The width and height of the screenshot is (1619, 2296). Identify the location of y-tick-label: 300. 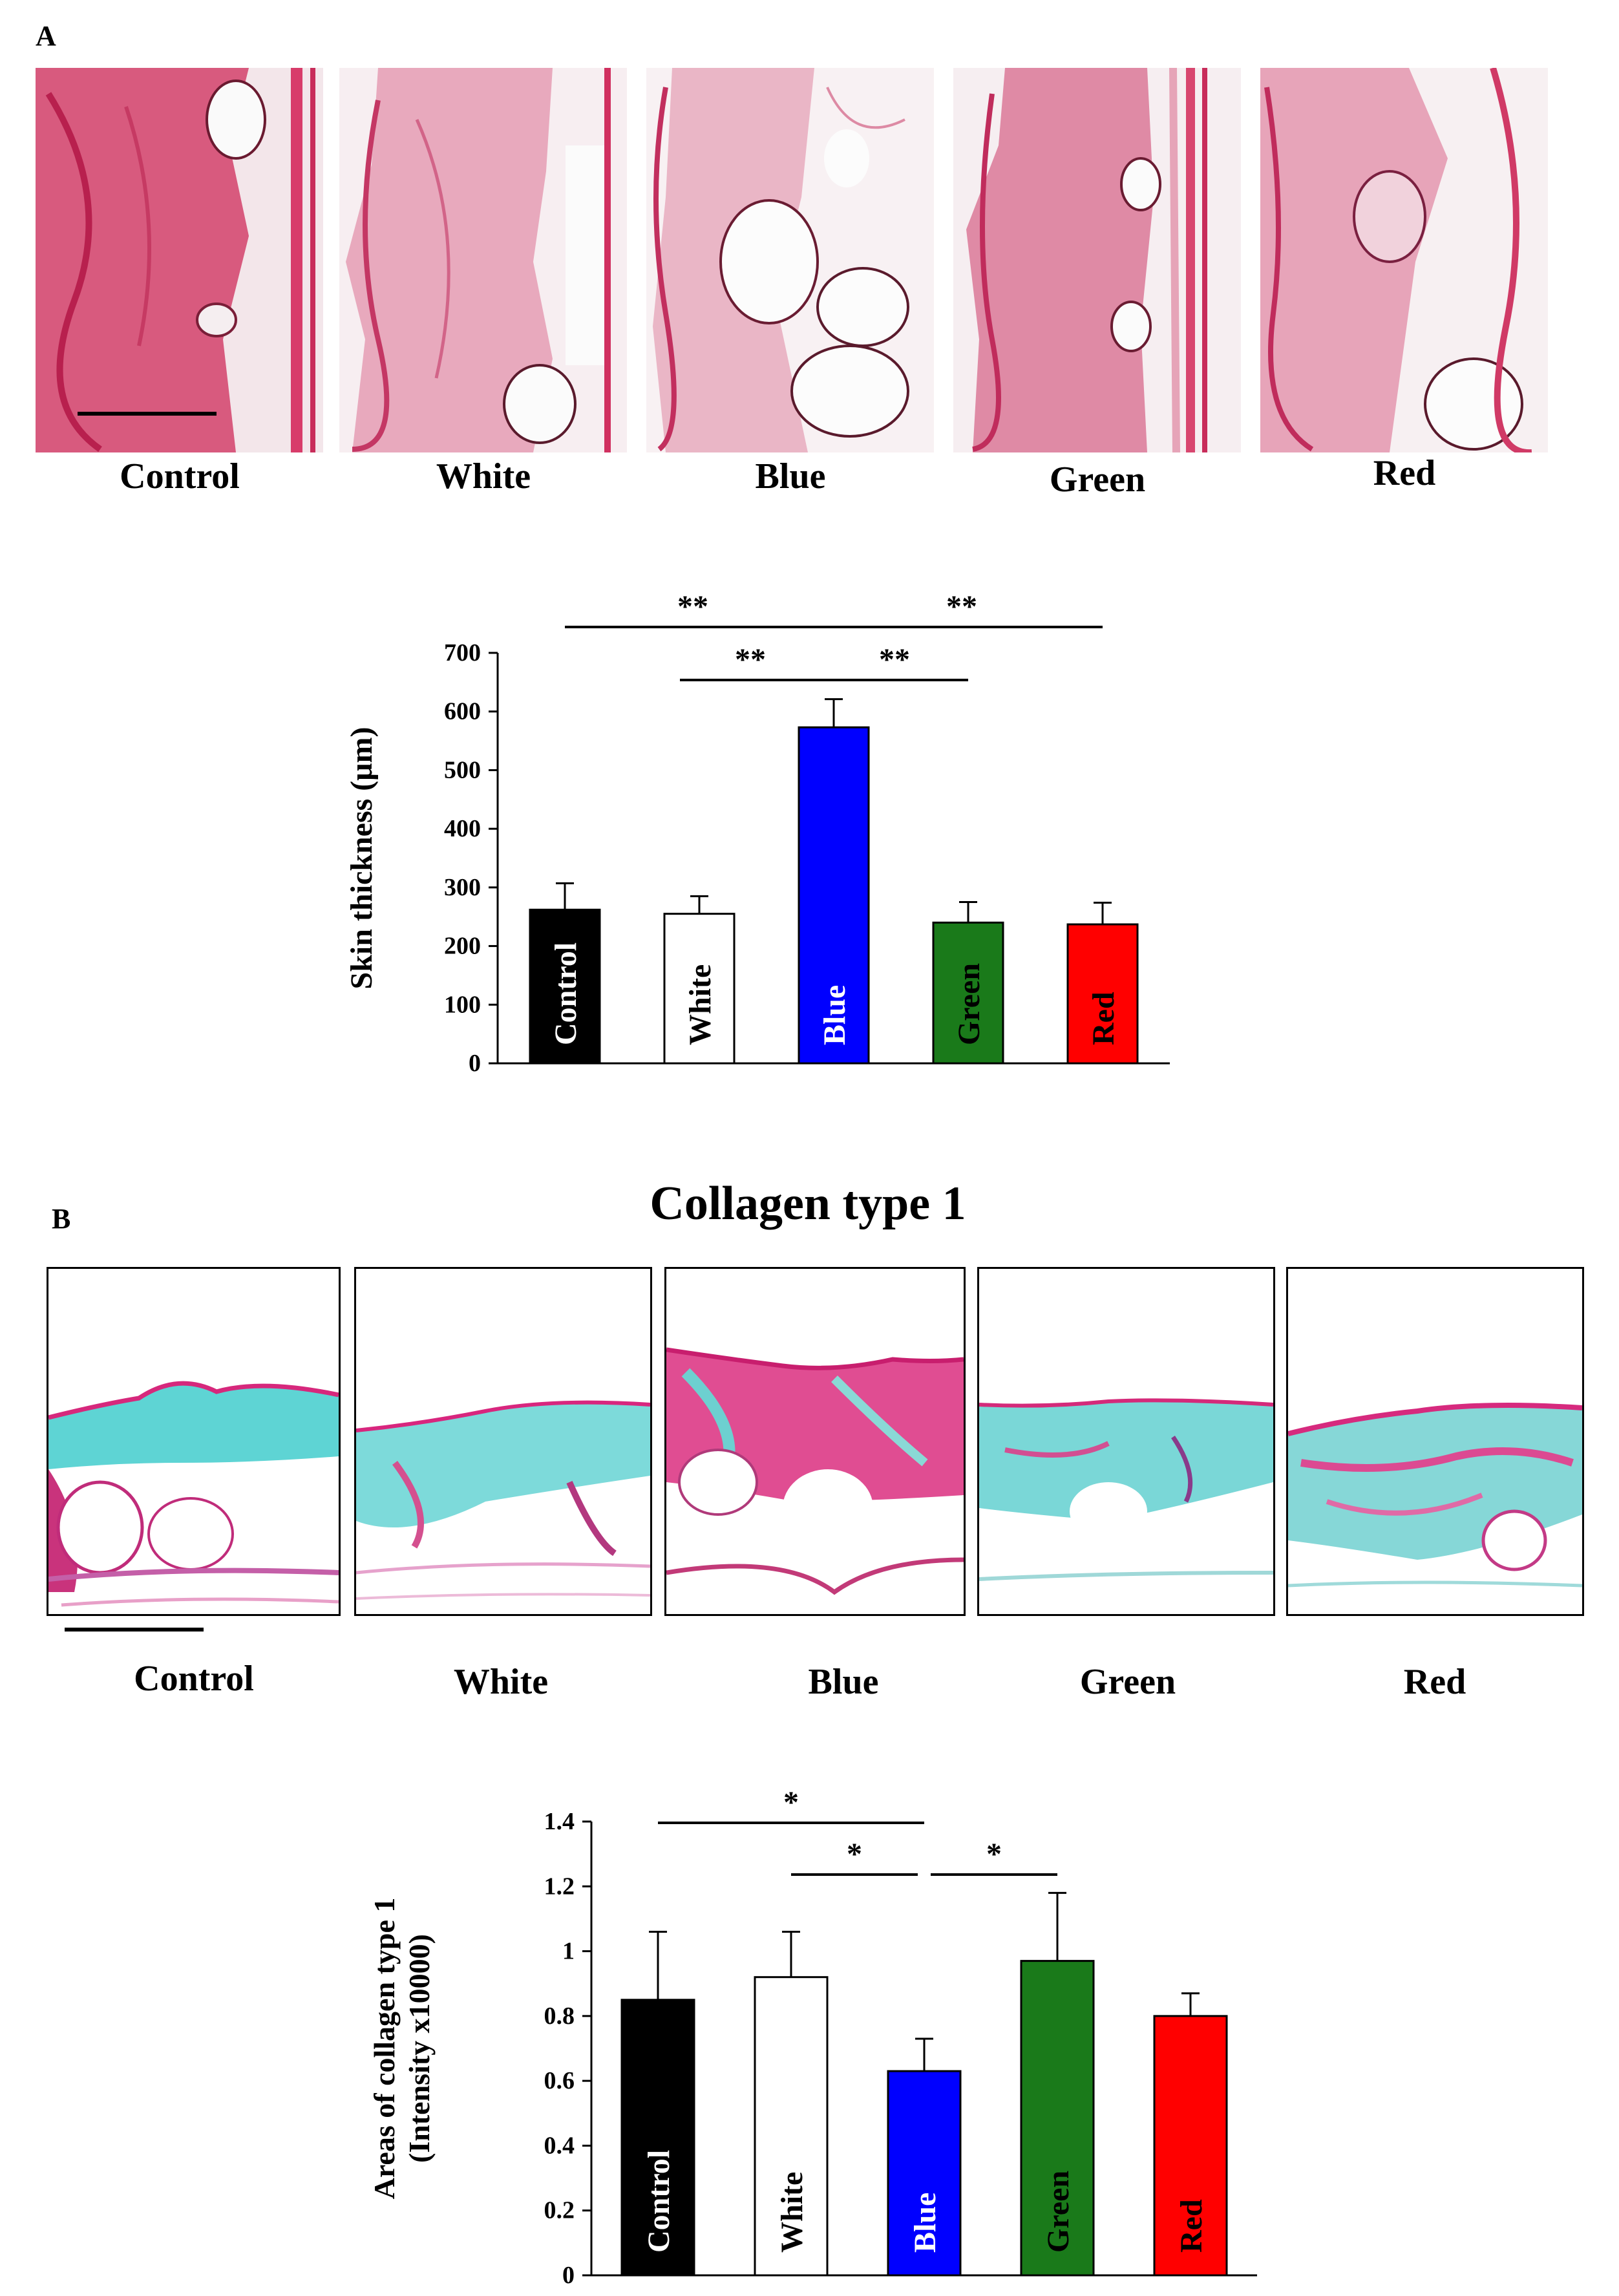
(462, 887).